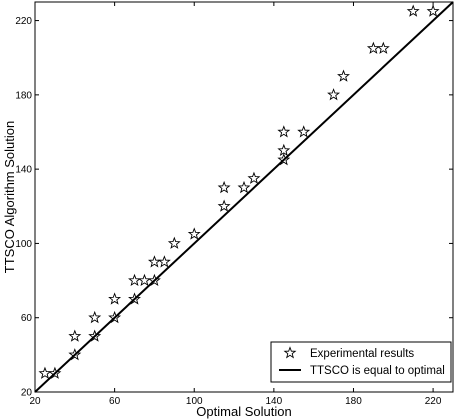  Describe the element at coordinates (23, 95) in the screenshot. I see `y-tick-label: 180` at that location.